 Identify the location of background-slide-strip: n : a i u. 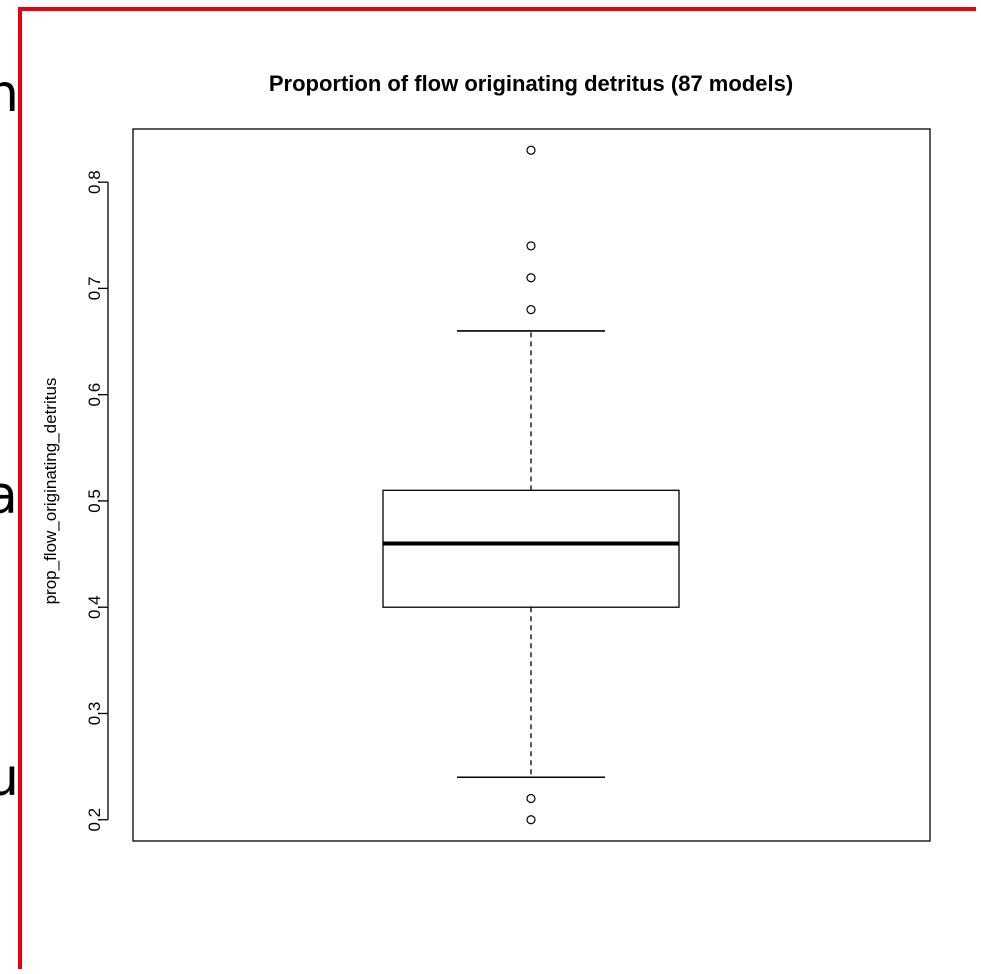
(9, 487).